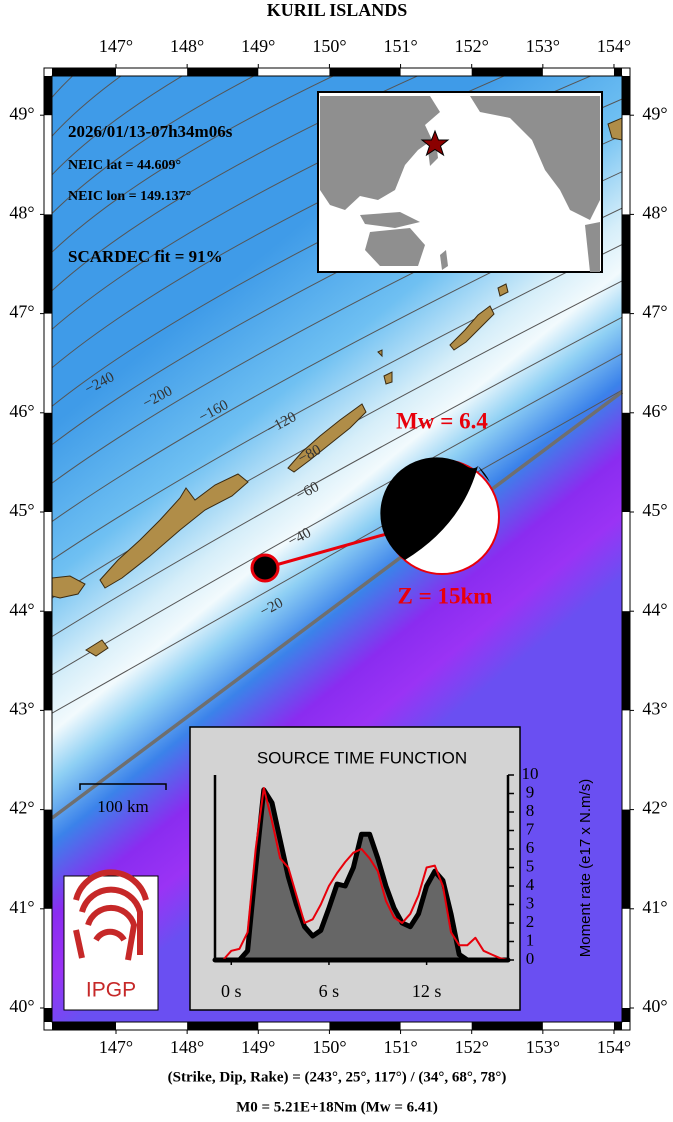 This screenshot has width=673, height=1122. Describe the element at coordinates (530, 810) in the screenshot. I see `y-tick-label: 8` at that location.